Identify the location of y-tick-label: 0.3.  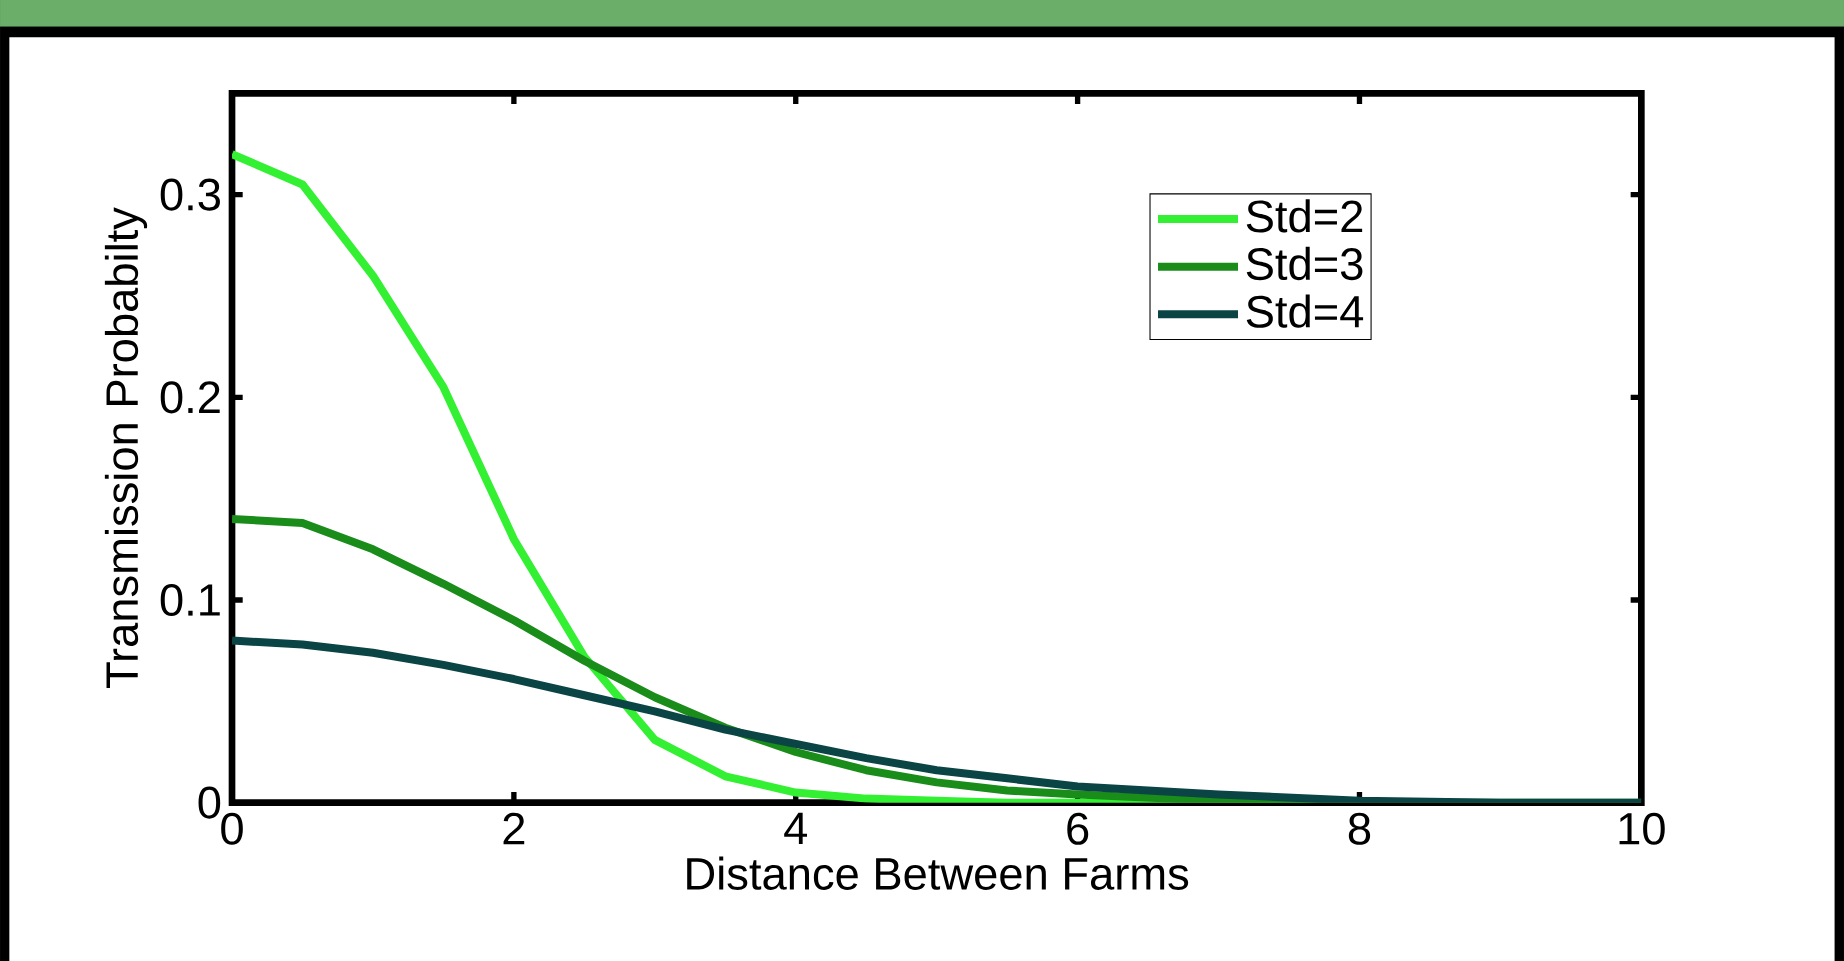
(190, 194).